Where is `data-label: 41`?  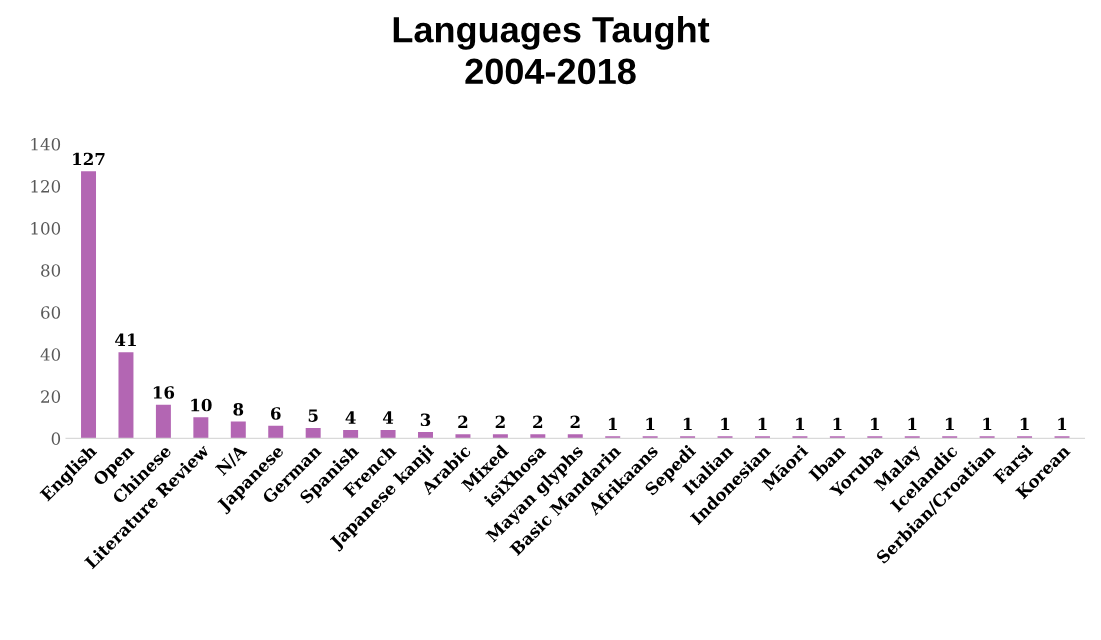 data-label: 41 is located at coordinates (125, 339).